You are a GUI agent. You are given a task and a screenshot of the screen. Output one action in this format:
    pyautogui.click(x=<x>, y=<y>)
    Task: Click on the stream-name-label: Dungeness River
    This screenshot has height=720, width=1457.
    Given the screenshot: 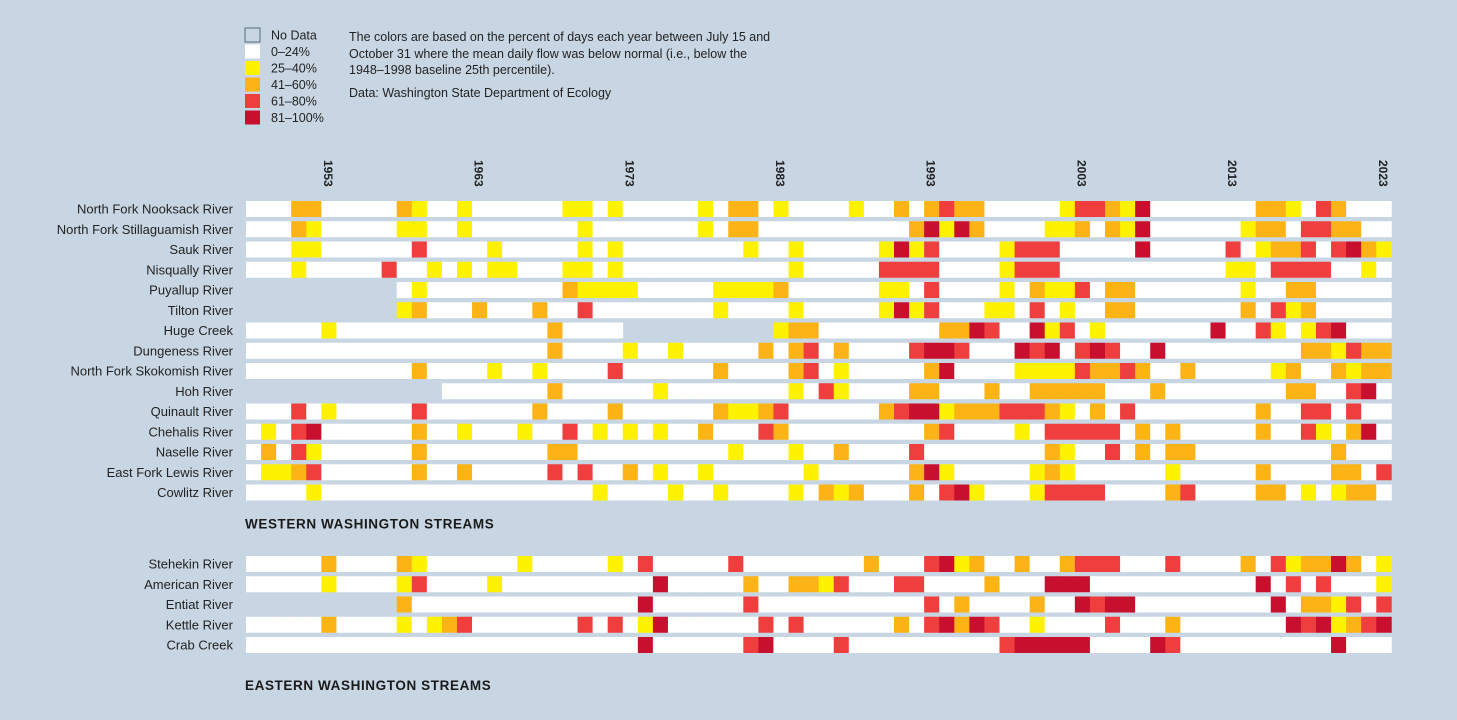 What is the action you would take?
    pyautogui.click(x=183, y=350)
    